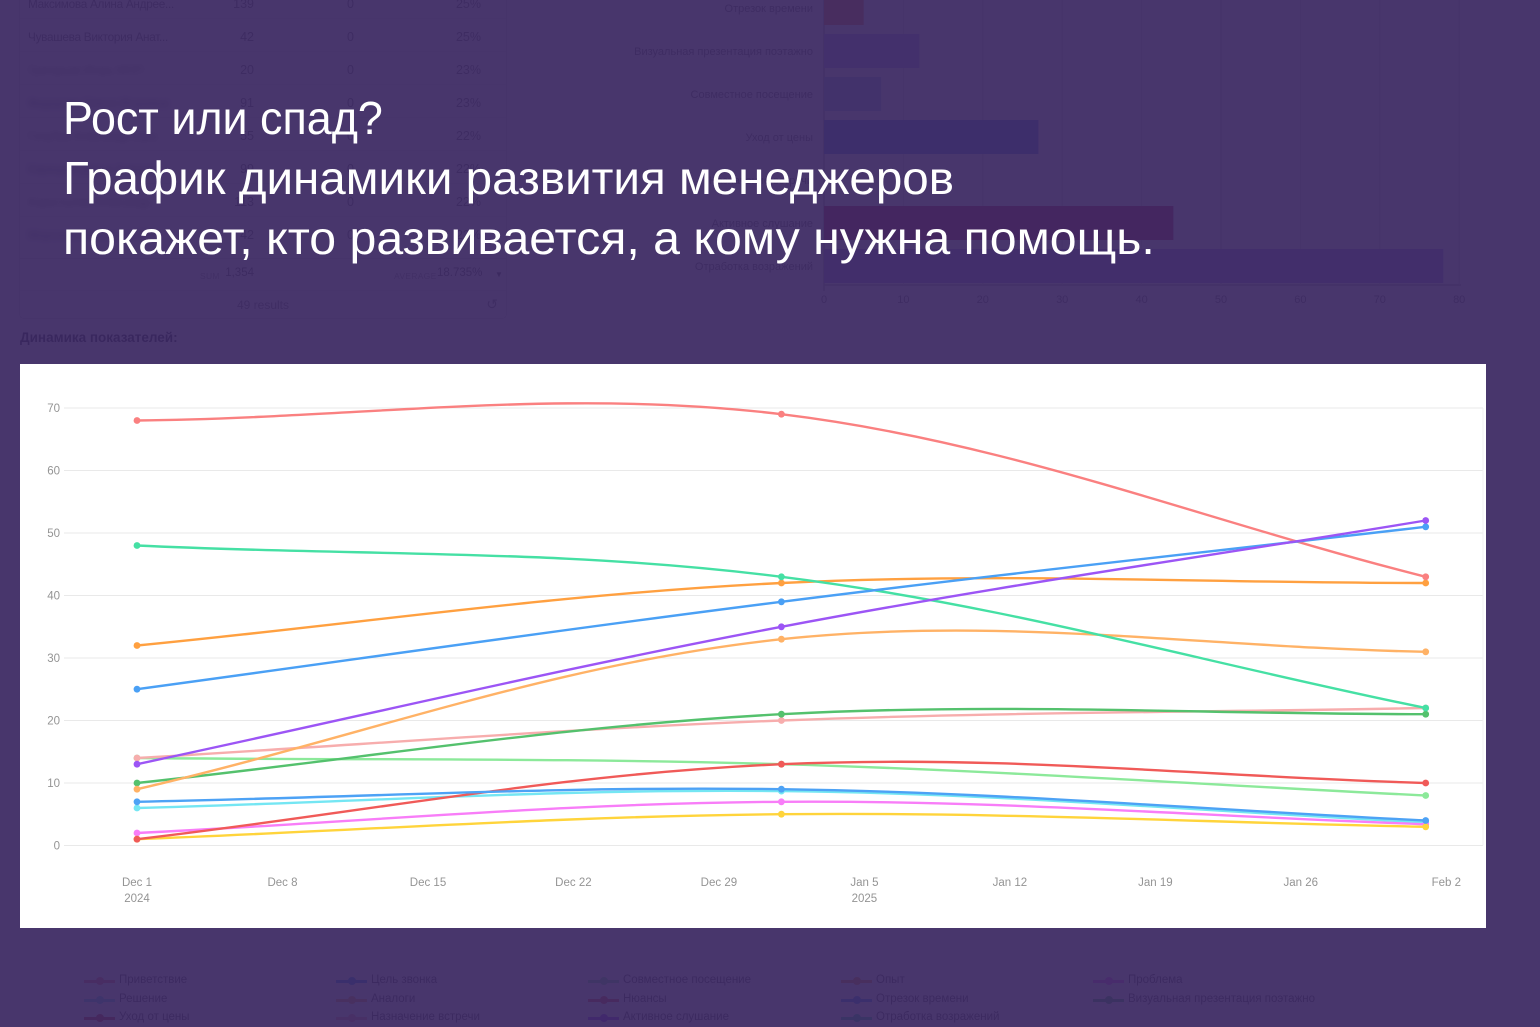  I want to click on svg-text: 30, so click(53, 659).